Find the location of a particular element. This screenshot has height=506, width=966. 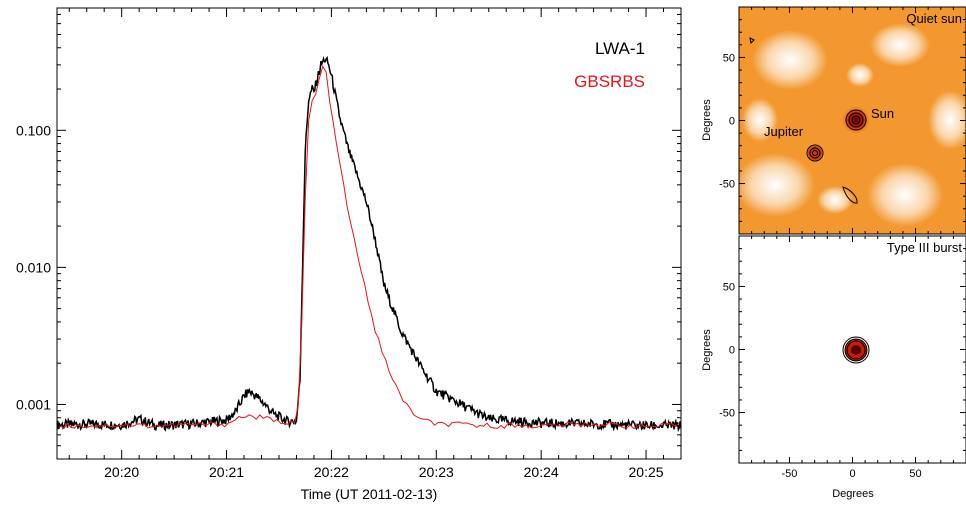

map-x-tick-label: 50 is located at coordinates (915, 474).